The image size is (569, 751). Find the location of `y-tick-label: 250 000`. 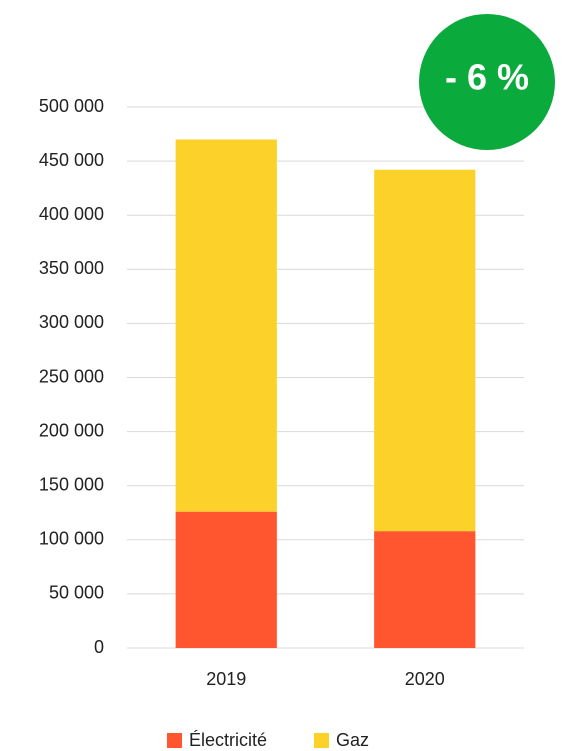

y-tick-label: 250 000 is located at coordinates (71, 376).